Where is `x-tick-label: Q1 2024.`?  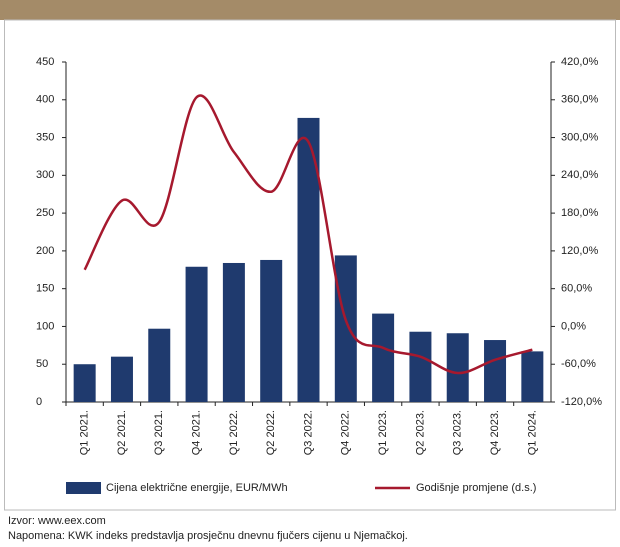 x-tick-label: Q1 2024. is located at coordinates (532, 432).